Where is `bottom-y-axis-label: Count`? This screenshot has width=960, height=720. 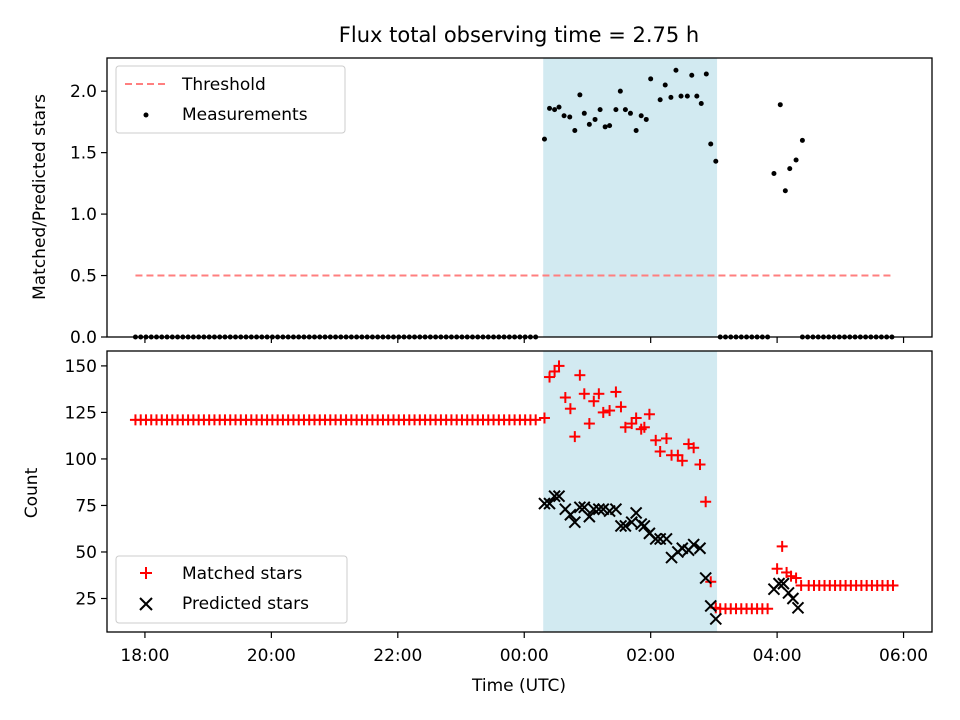
bottom-y-axis-label: Count is located at coordinates (32, 492).